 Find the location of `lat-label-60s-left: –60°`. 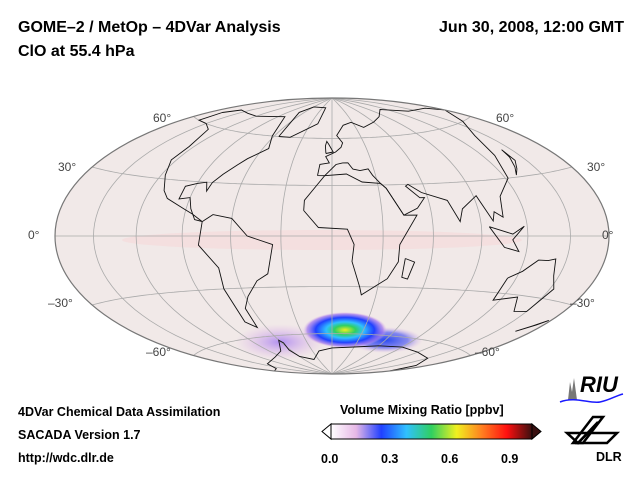

lat-label-60s-left: –60° is located at coordinates (158, 352).